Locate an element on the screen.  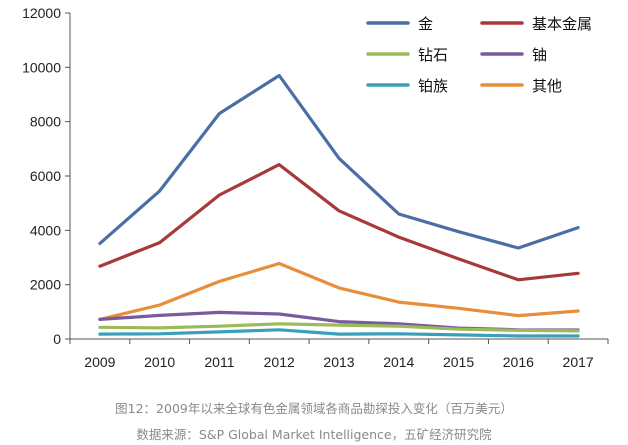
x-tick-label: 2013 is located at coordinates (338, 362).